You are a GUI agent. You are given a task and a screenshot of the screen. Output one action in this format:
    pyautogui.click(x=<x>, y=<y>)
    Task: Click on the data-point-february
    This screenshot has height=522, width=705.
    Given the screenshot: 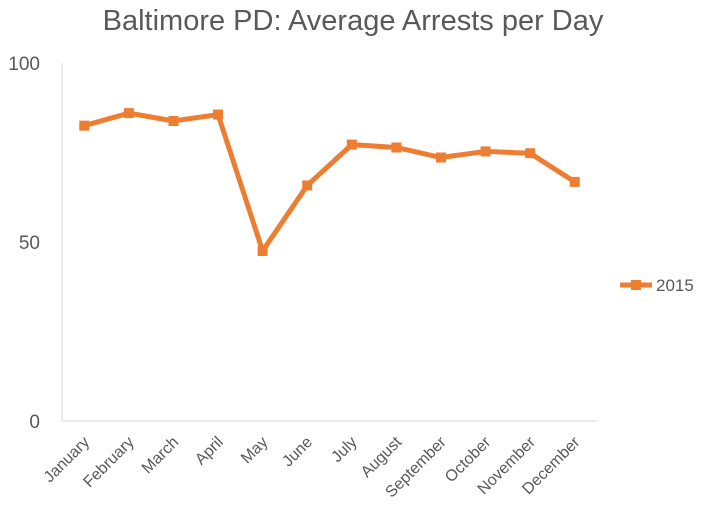 What is the action you would take?
    pyautogui.click(x=128, y=113)
    